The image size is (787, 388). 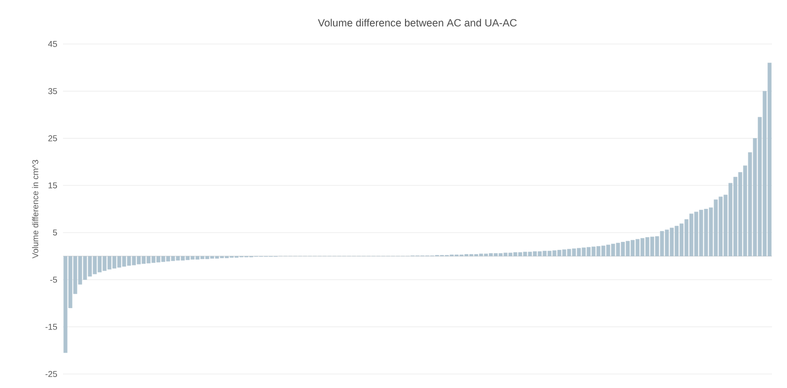 I want to click on y-axis-title: Volume difference in cm^3, so click(x=35, y=209).